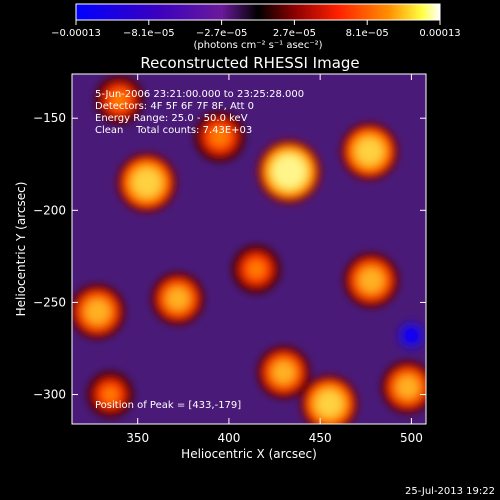  Describe the element at coordinates (367, 33) in the screenshot. I see `colorbar-tick-label: 8.1e−05` at that location.